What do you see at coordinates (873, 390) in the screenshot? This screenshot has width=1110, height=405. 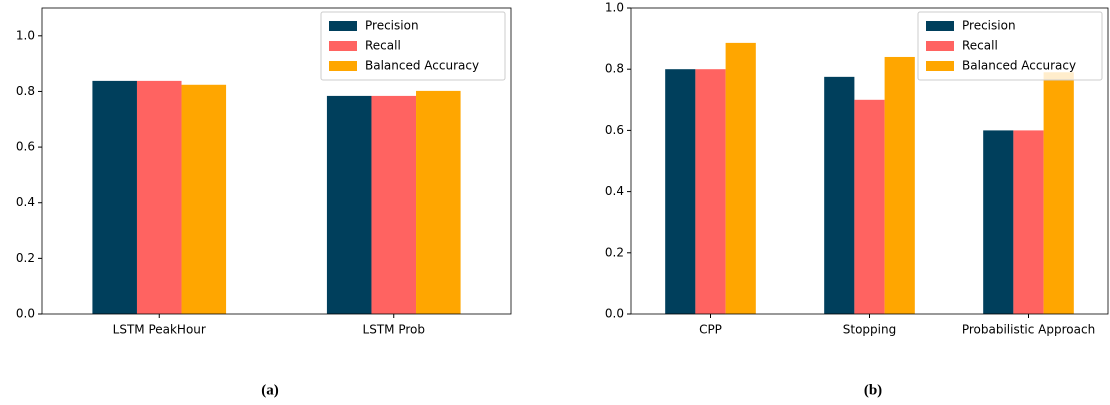 I see `caption: (b)` at bounding box center [873, 390].